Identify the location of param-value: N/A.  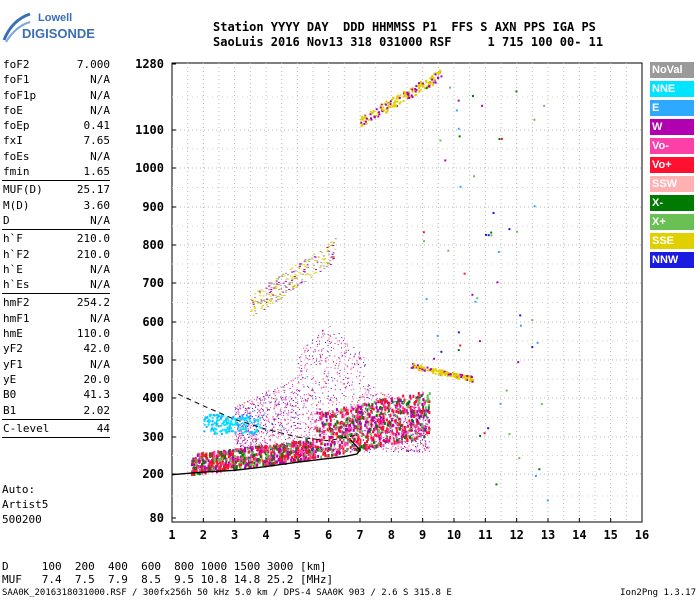
(100, 269).